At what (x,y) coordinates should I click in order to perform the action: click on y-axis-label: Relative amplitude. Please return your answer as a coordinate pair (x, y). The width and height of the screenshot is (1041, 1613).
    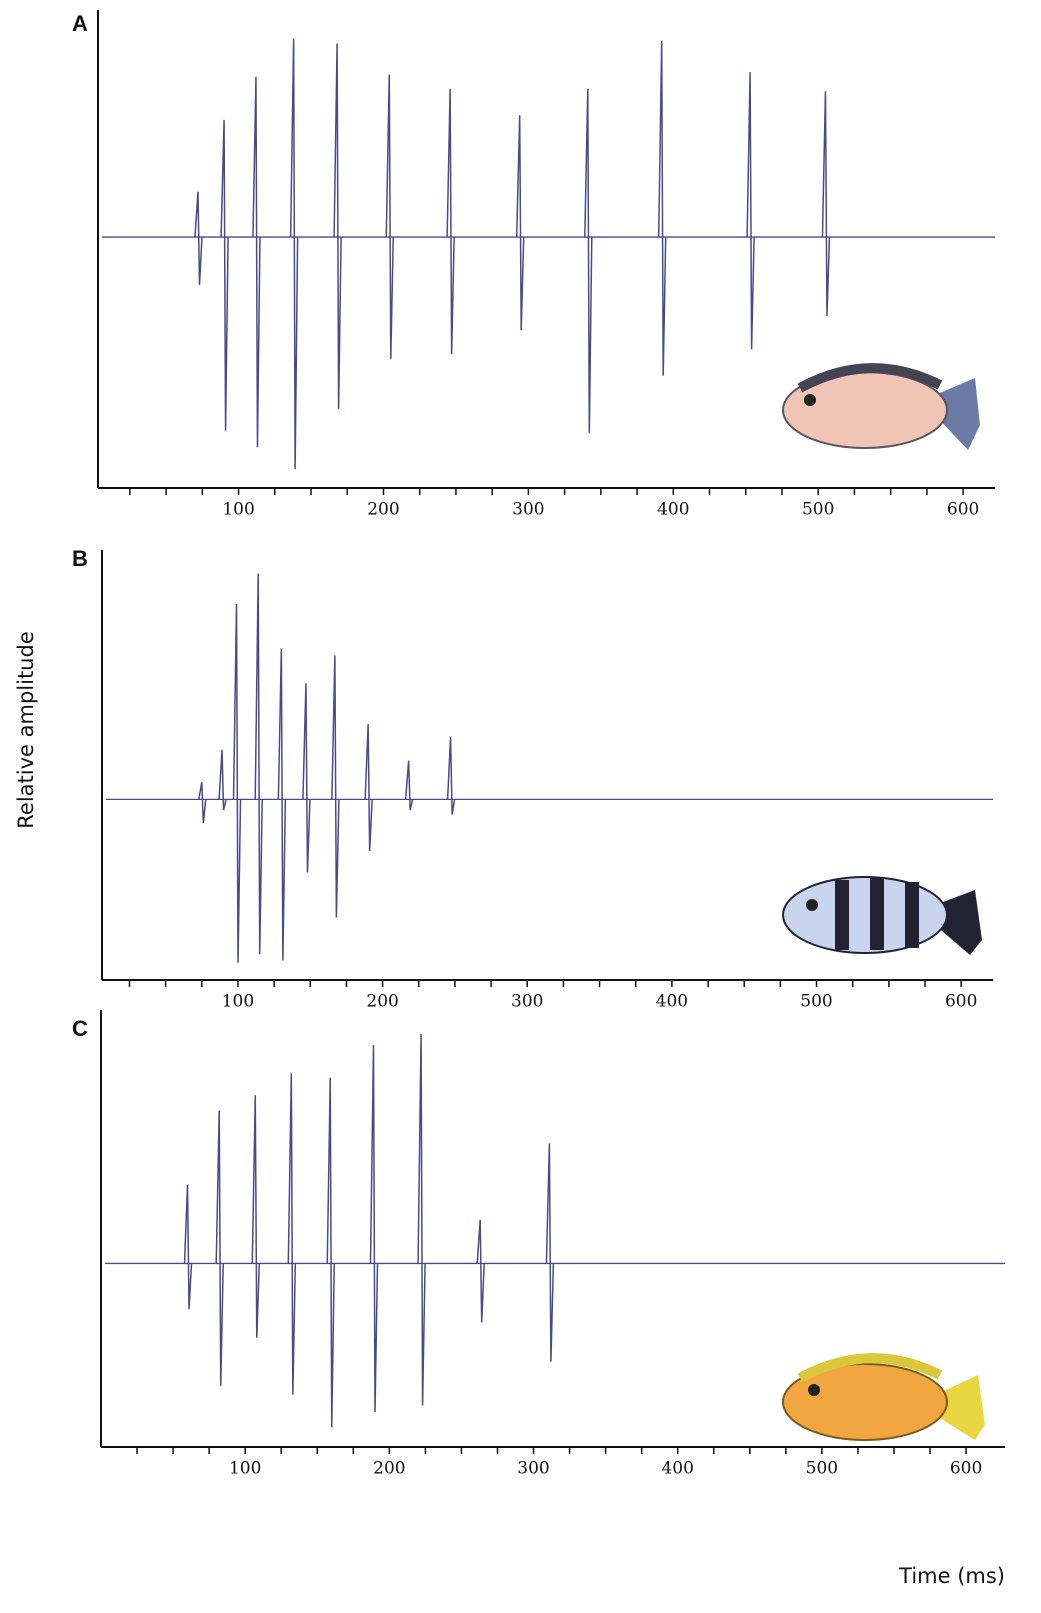
    Looking at the image, I should click on (26, 729).